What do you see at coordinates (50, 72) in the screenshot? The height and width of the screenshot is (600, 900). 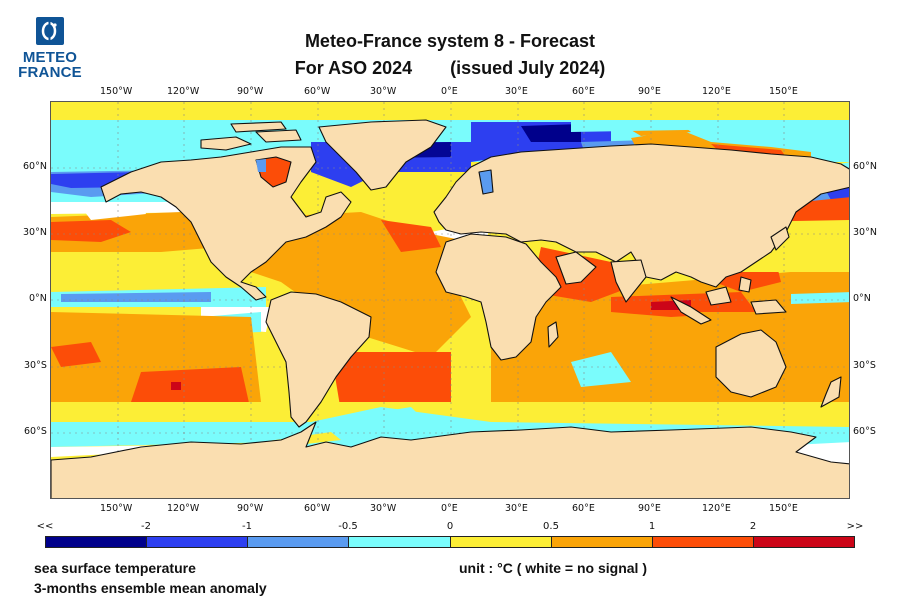 I see `logo-text-france: FRANCE` at bounding box center [50, 72].